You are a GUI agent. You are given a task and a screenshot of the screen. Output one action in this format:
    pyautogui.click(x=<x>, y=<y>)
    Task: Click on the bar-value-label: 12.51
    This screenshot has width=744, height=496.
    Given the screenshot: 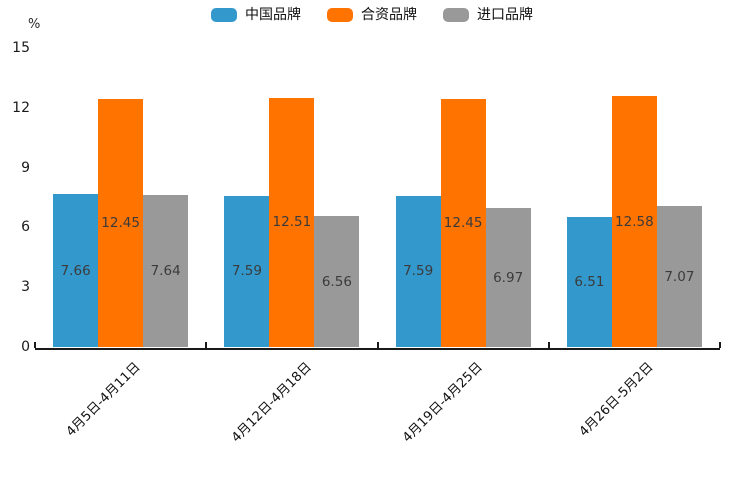 What is the action you would take?
    pyautogui.click(x=292, y=222)
    